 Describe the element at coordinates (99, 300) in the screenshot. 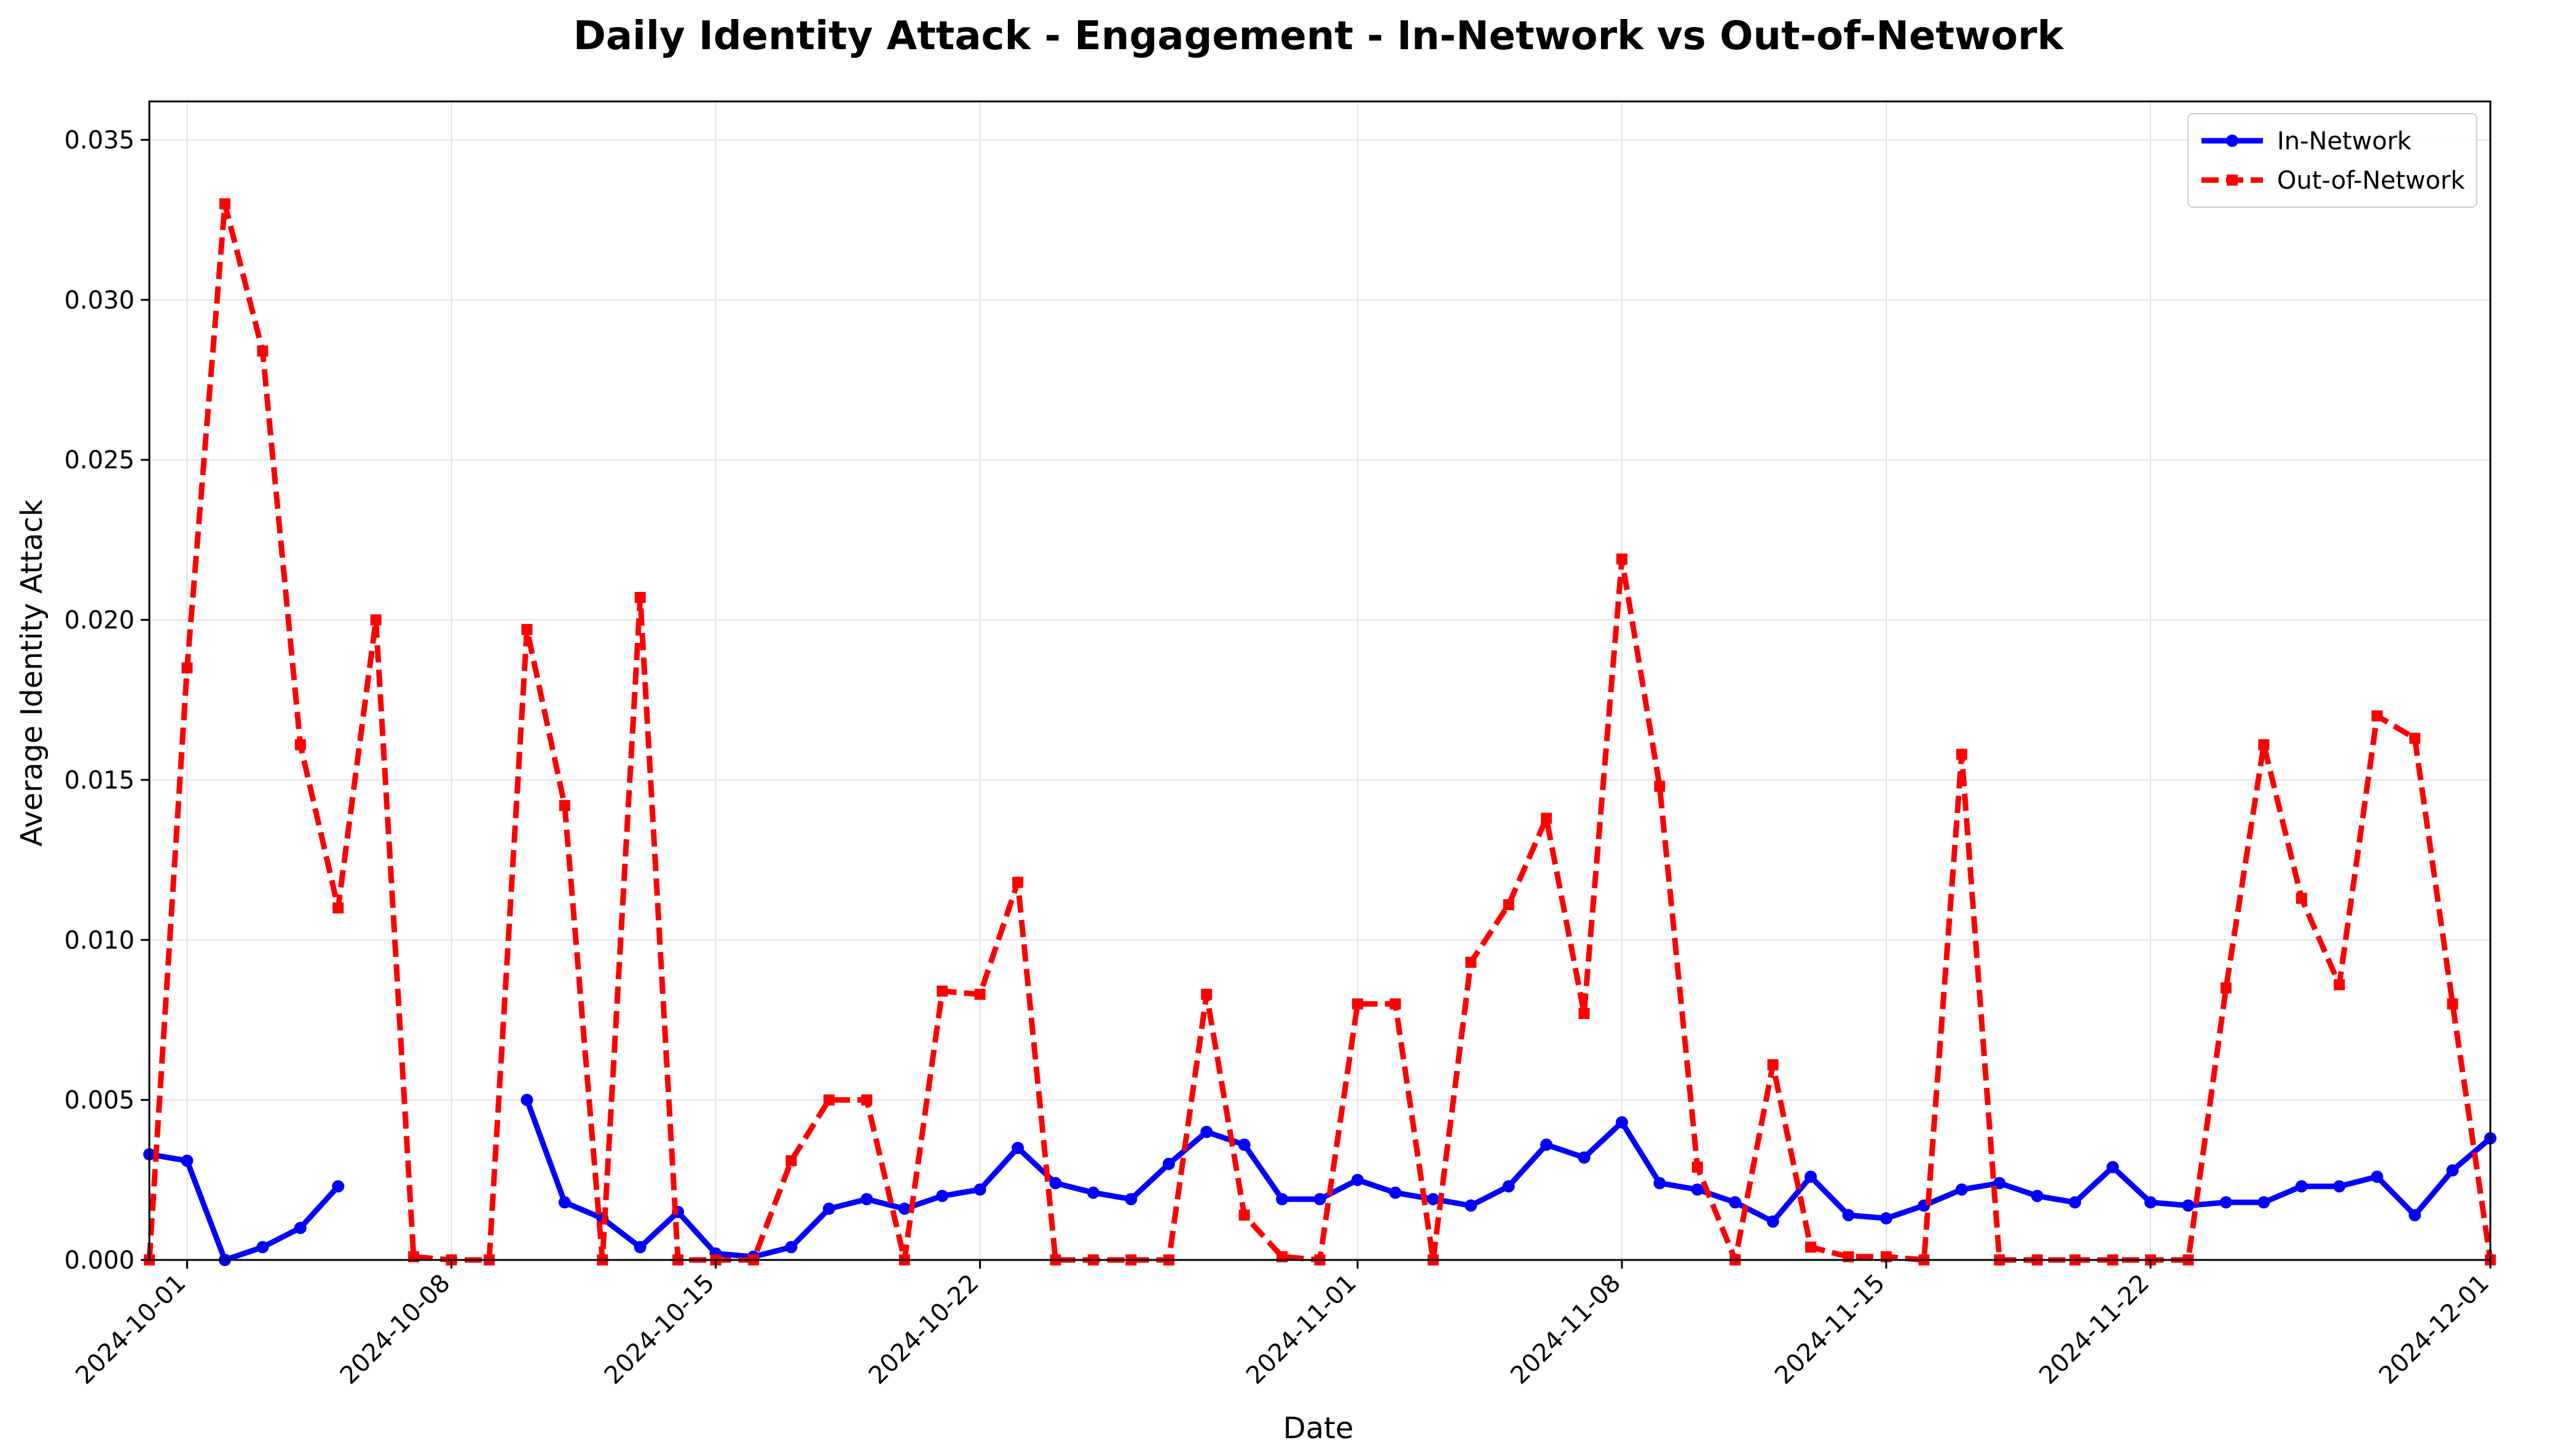

I see `y-tick-label: 0.030` at that location.